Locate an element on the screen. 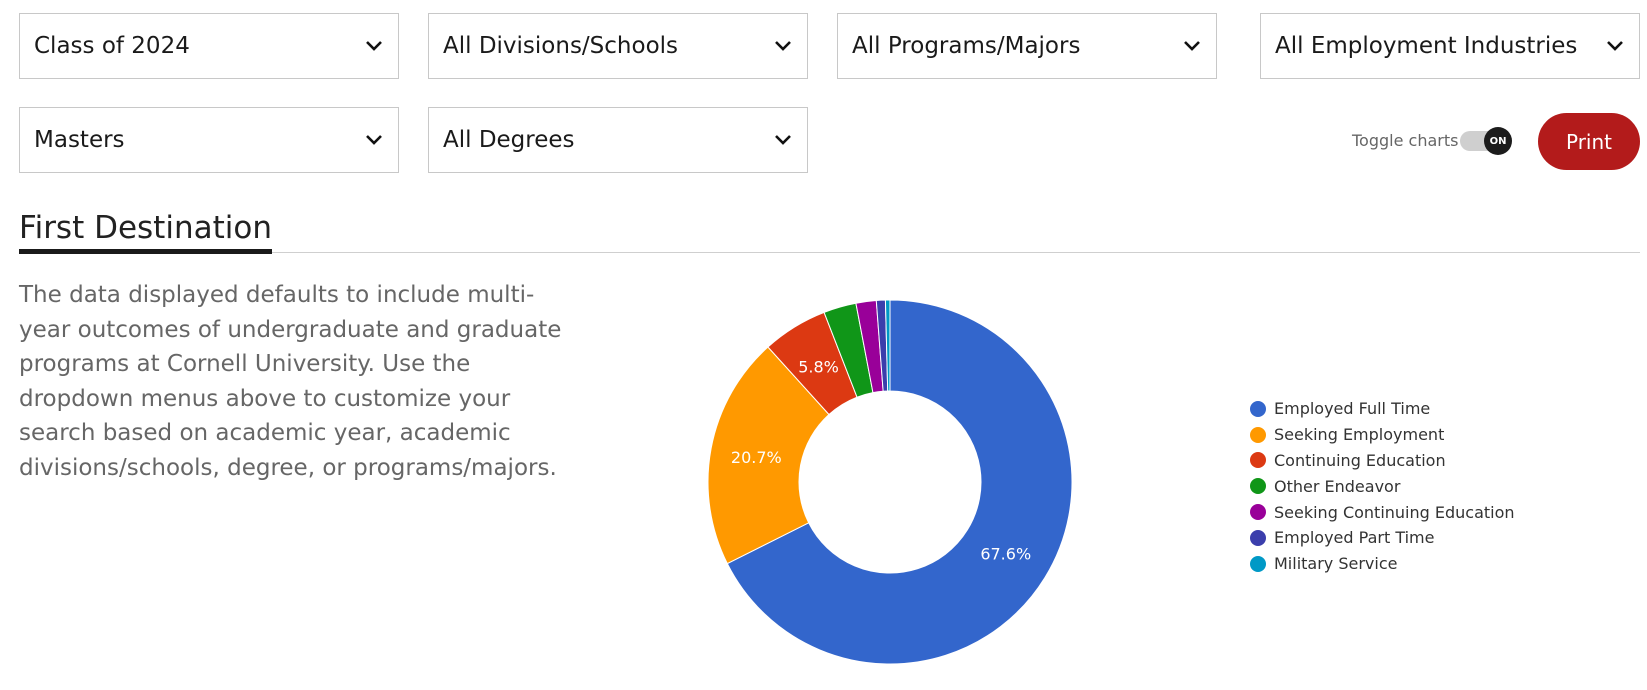 This screenshot has width=1647, height=690. class-year-value: Class of 2024 is located at coordinates (112, 46).